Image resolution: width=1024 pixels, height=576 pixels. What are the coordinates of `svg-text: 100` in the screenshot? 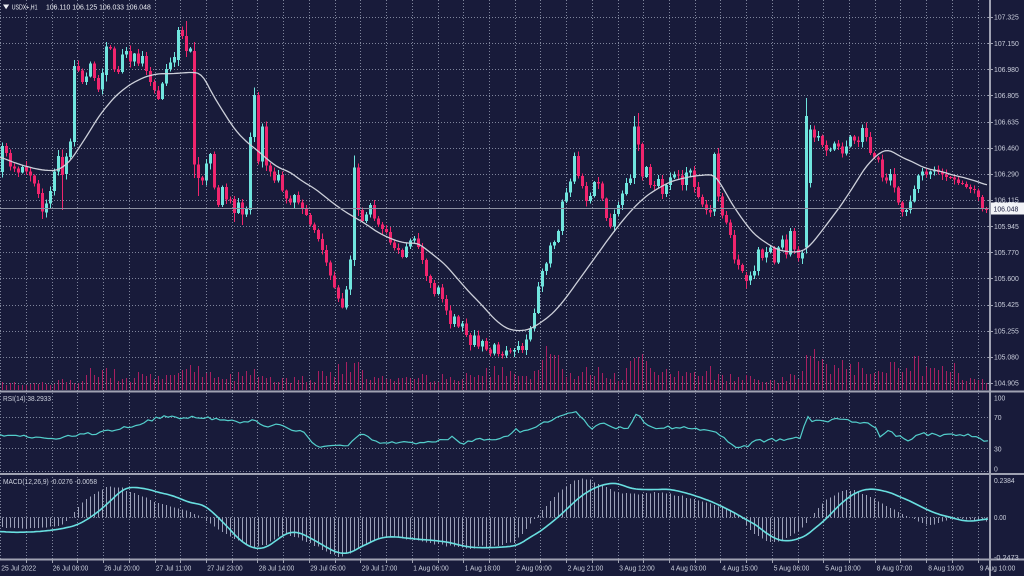 It's located at (999, 397).